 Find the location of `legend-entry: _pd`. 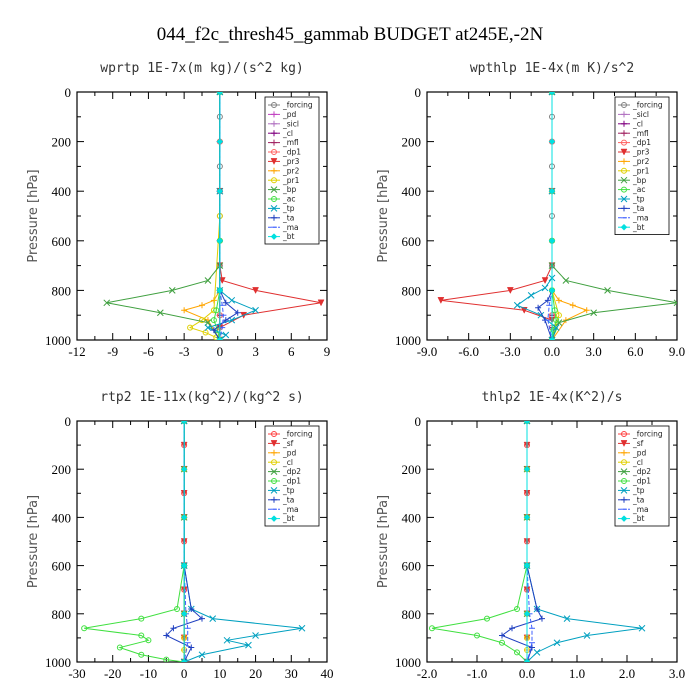

legend-entry: _pd is located at coordinates (282, 114).